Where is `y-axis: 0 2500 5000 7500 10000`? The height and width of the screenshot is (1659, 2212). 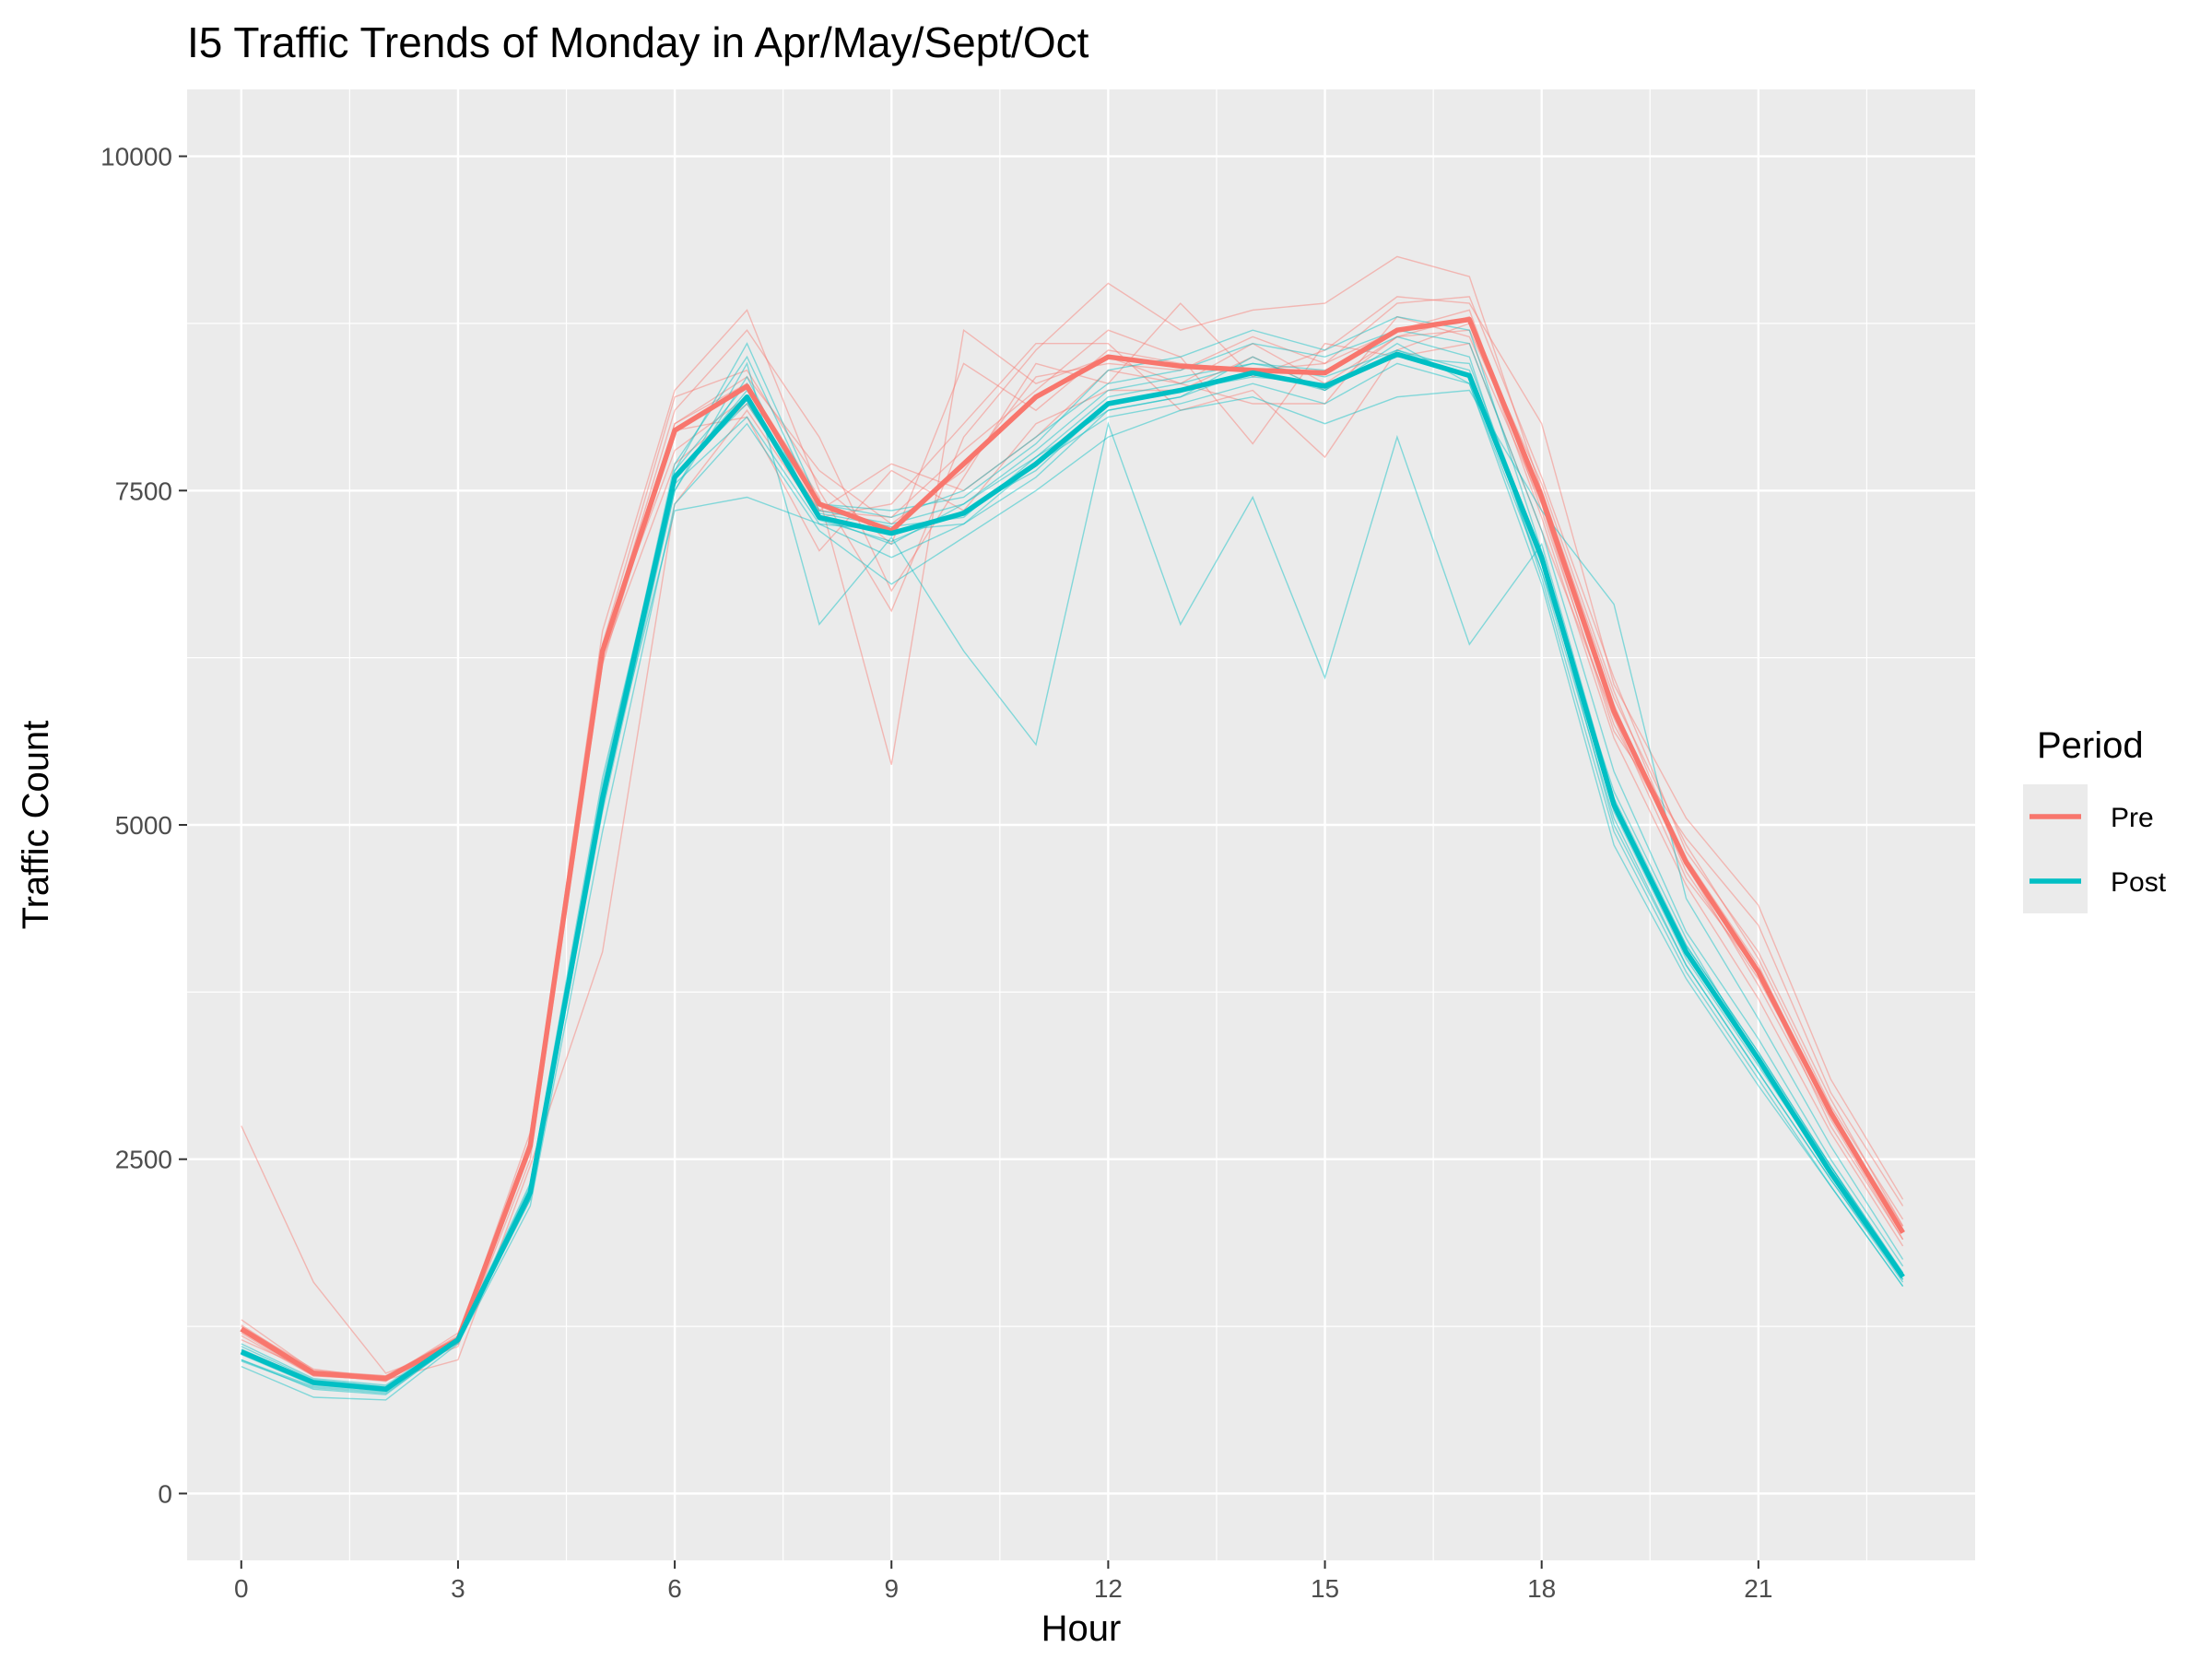 y-axis: 0 2500 5000 7500 10000 is located at coordinates (143, 825).